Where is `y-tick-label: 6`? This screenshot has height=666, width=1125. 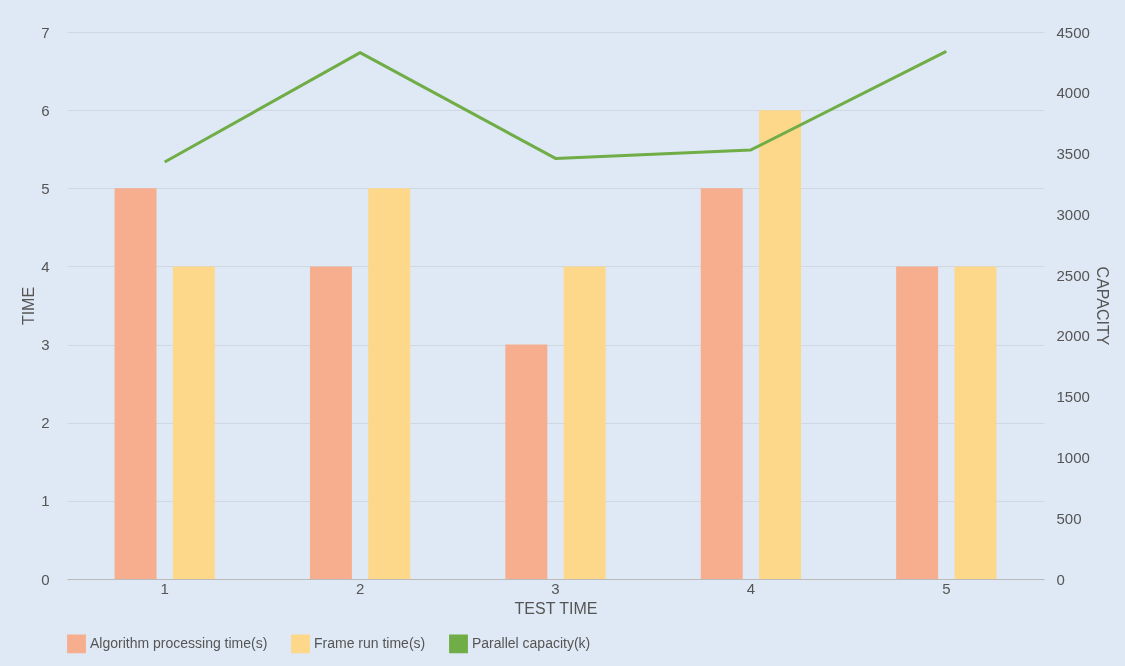
y-tick-label: 6 is located at coordinates (45, 110).